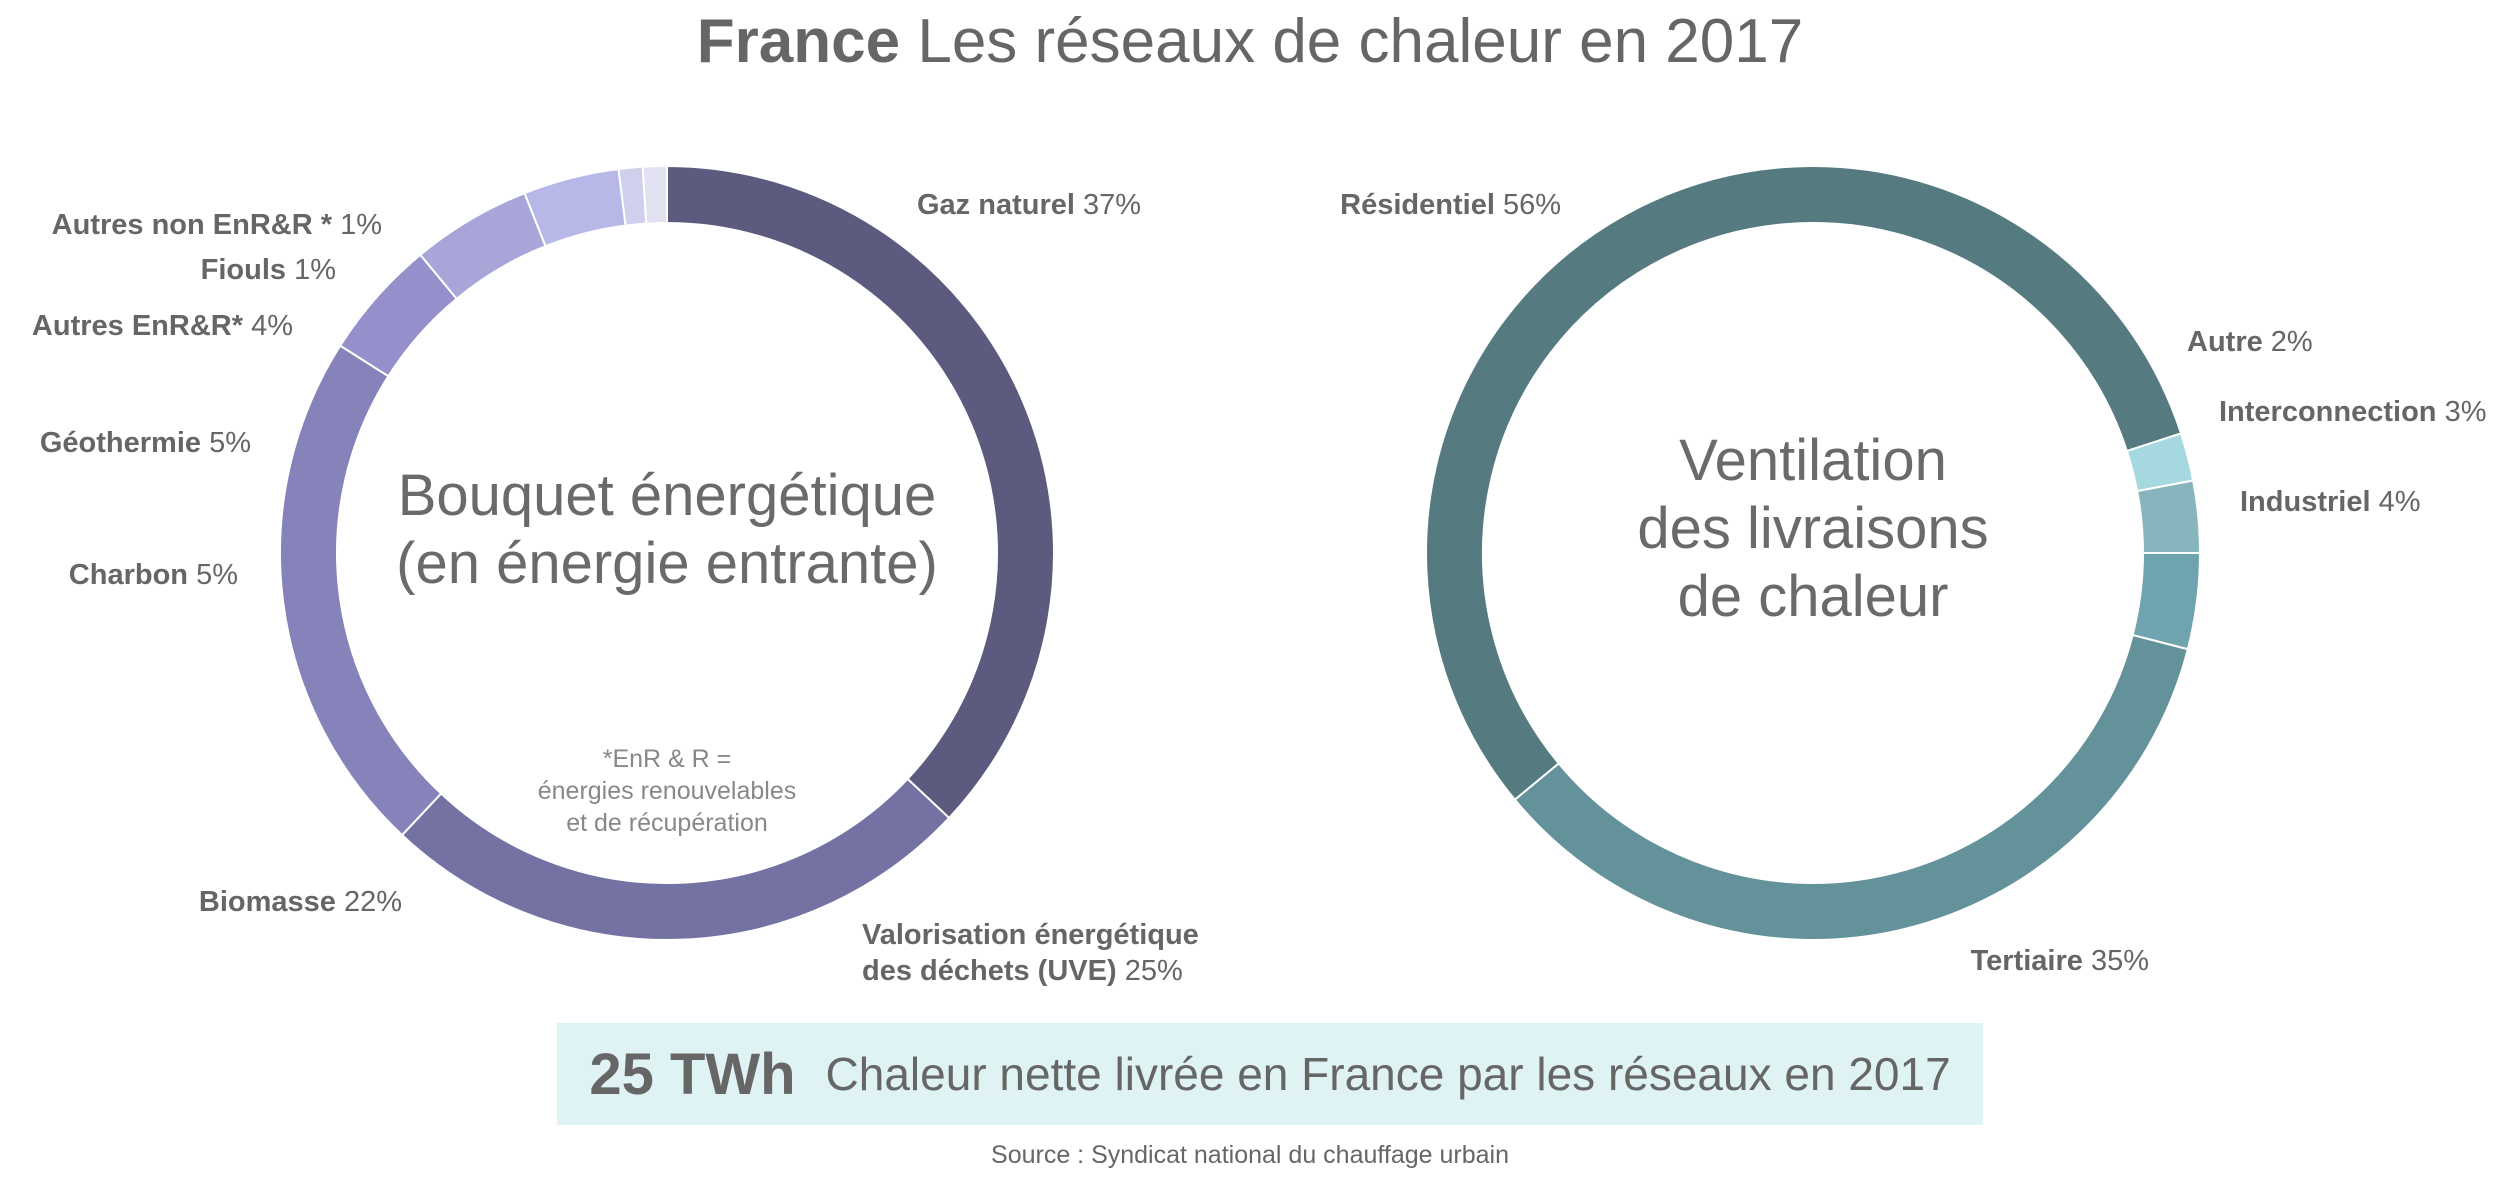  Describe the element at coordinates (268, 270) in the screenshot. I see `label-fiouls: Fiouls 1%` at that location.